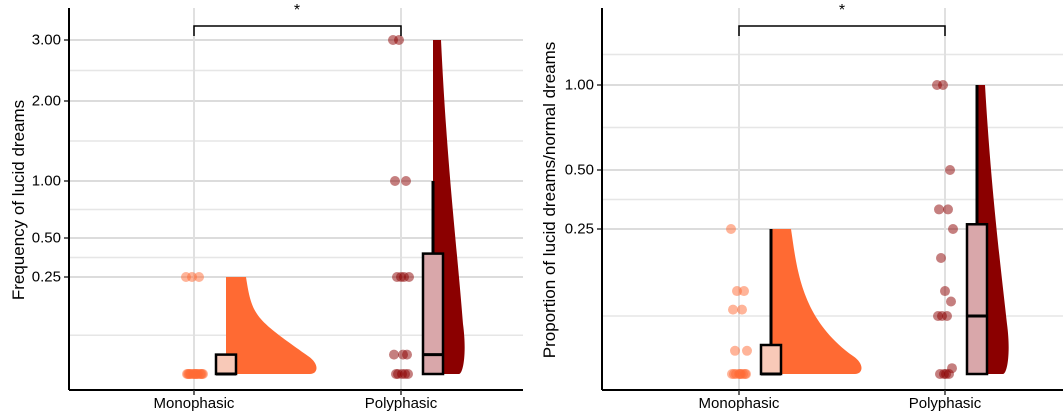 This screenshot has height=417, width=1063. I want to click on y-tick-label: 3.00, so click(46, 40).